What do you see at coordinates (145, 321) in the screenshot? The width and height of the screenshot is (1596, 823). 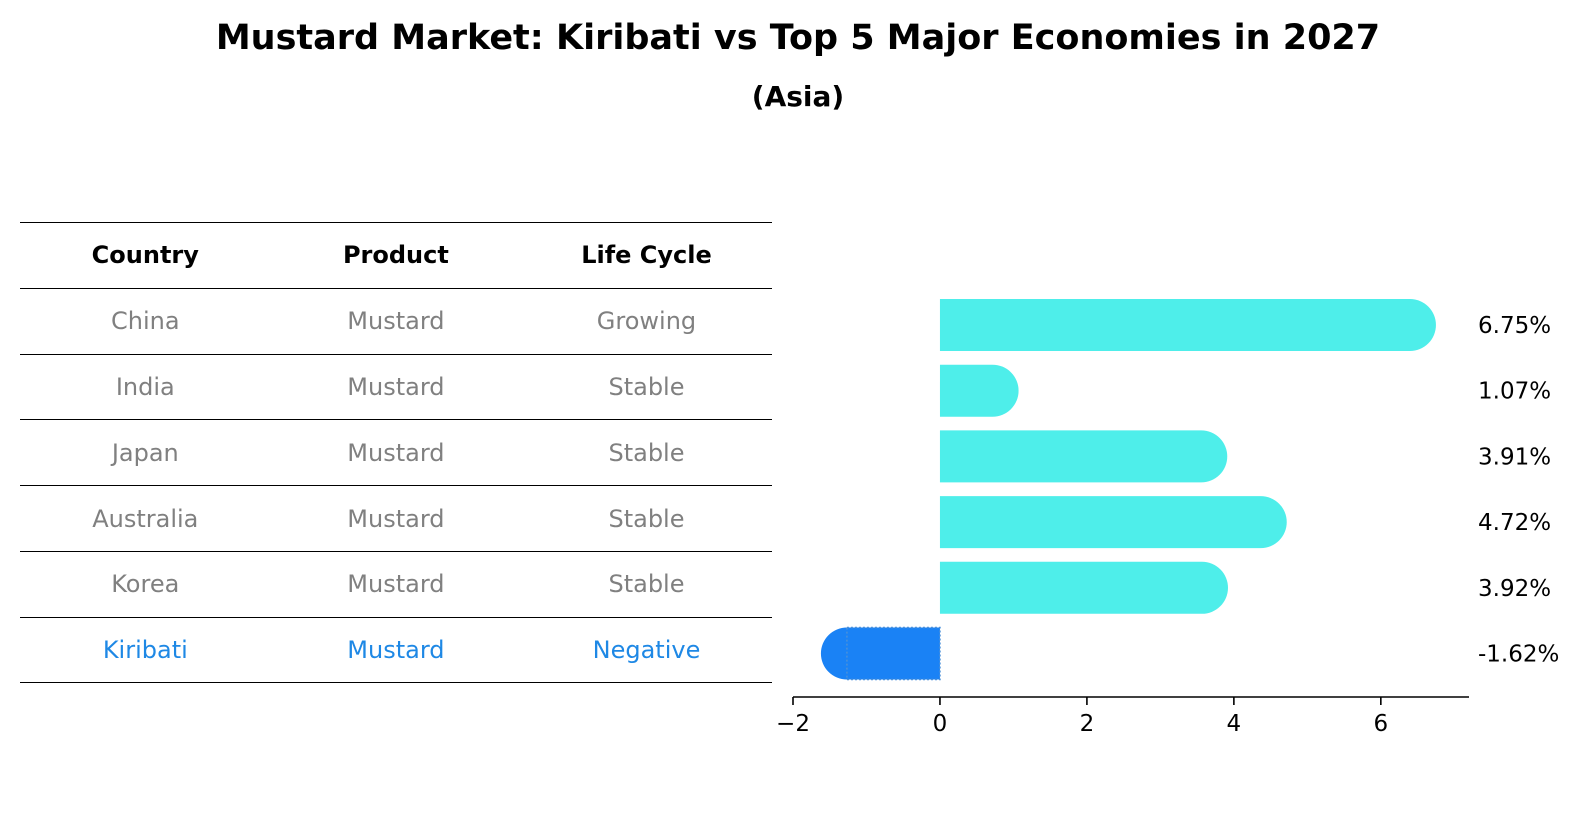 I see `cell-country: China` at bounding box center [145, 321].